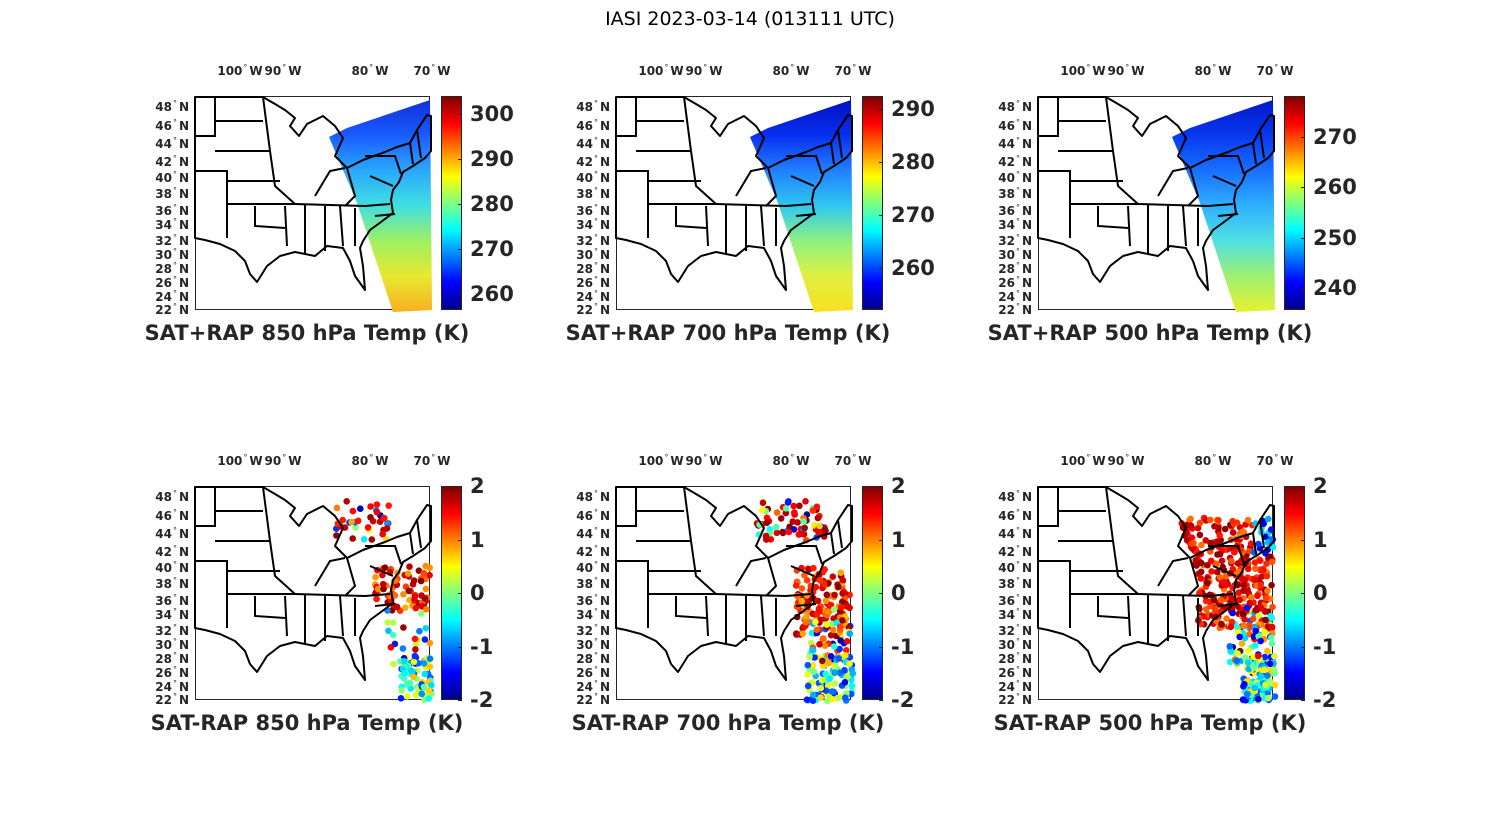 The height and width of the screenshot is (825, 1500). I want to click on lat-value: 46, so click(584, 126).